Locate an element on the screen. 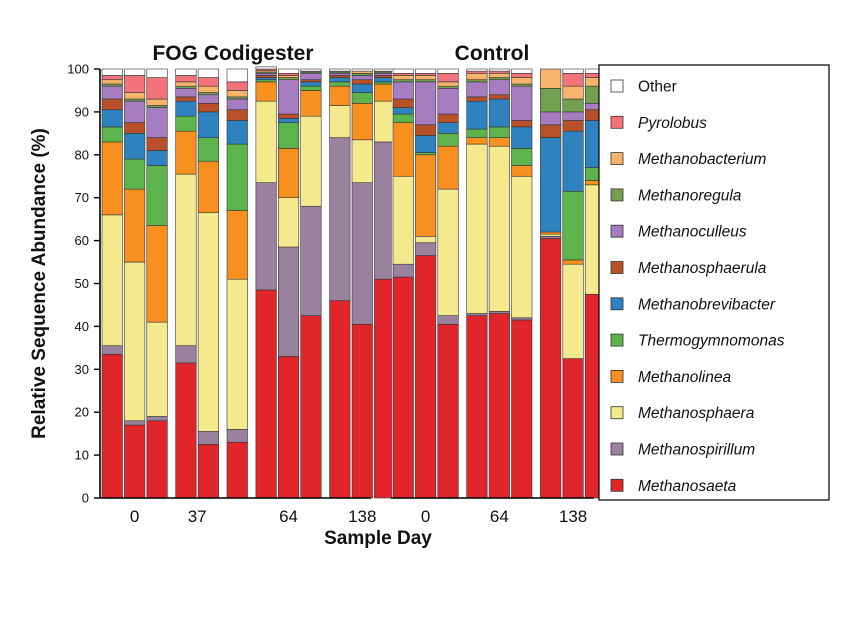  y-axis-label: Relative Sequence Abundance (%) is located at coordinates (39, 283).